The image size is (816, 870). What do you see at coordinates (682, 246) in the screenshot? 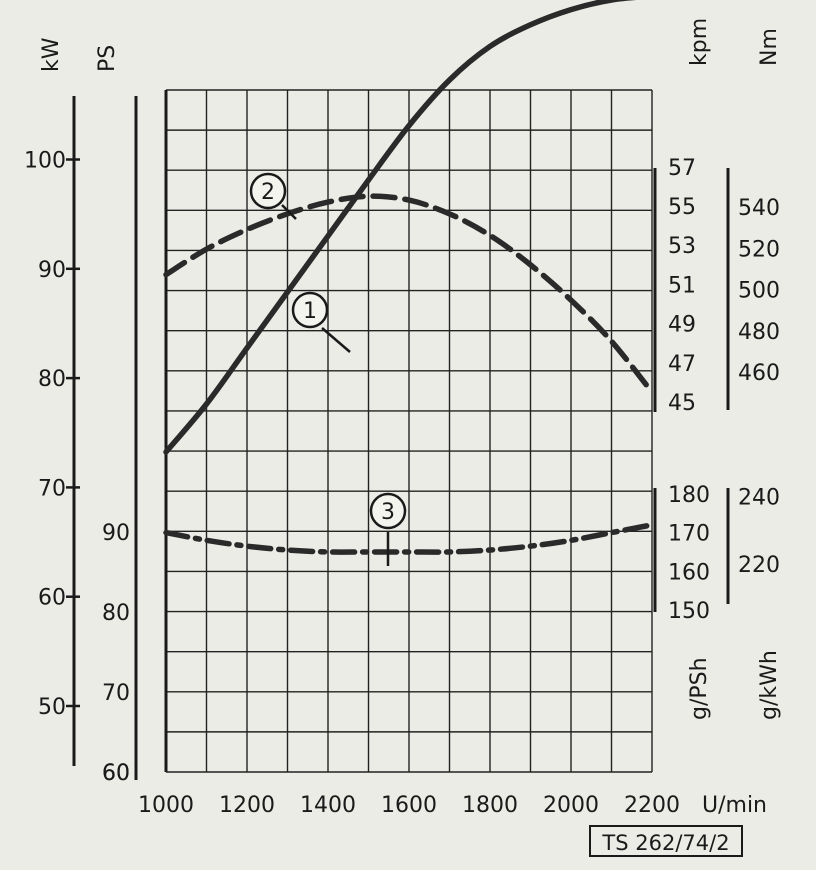
I see `kpm-tick-label: 53` at bounding box center [682, 246].